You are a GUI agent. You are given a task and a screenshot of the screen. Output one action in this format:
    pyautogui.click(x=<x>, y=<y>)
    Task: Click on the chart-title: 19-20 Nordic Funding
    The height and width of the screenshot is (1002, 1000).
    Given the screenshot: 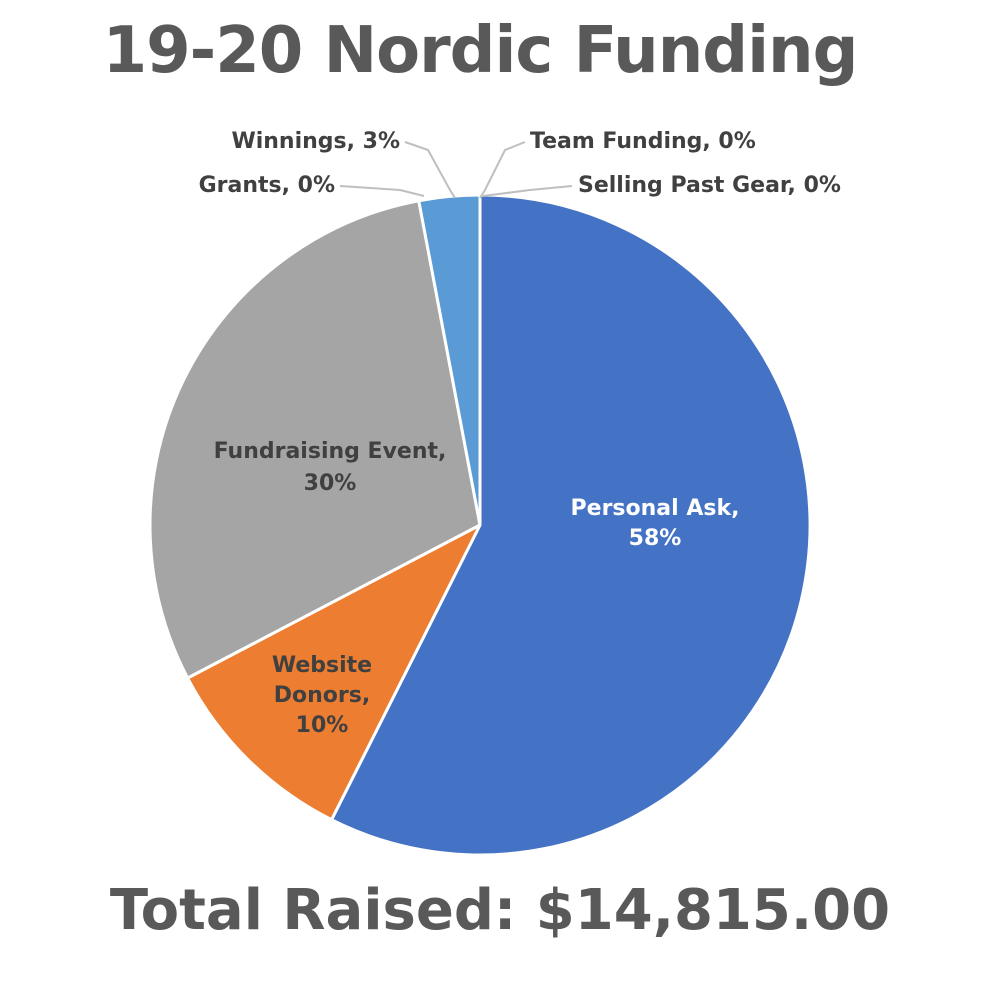 What is the action you would take?
    pyautogui.click(x=480, y=51)
    